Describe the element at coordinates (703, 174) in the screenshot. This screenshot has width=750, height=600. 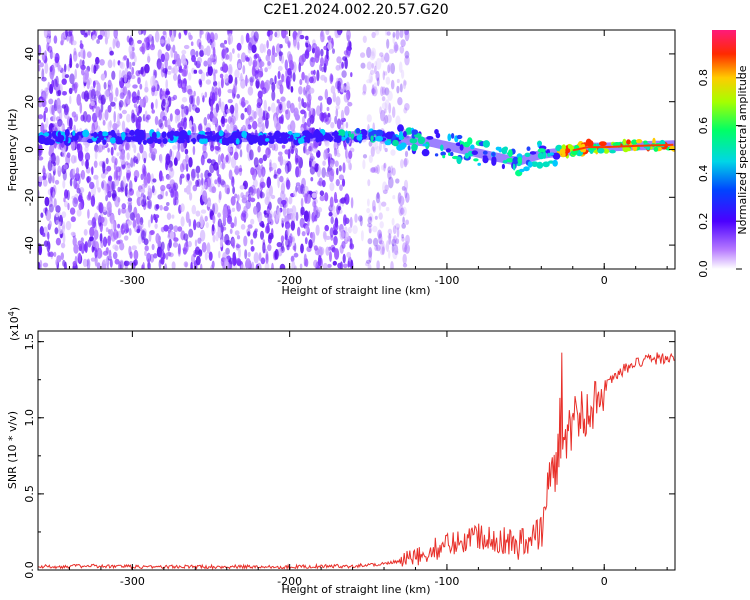
I see `colorbar-tick-label: 0.4` at that location.